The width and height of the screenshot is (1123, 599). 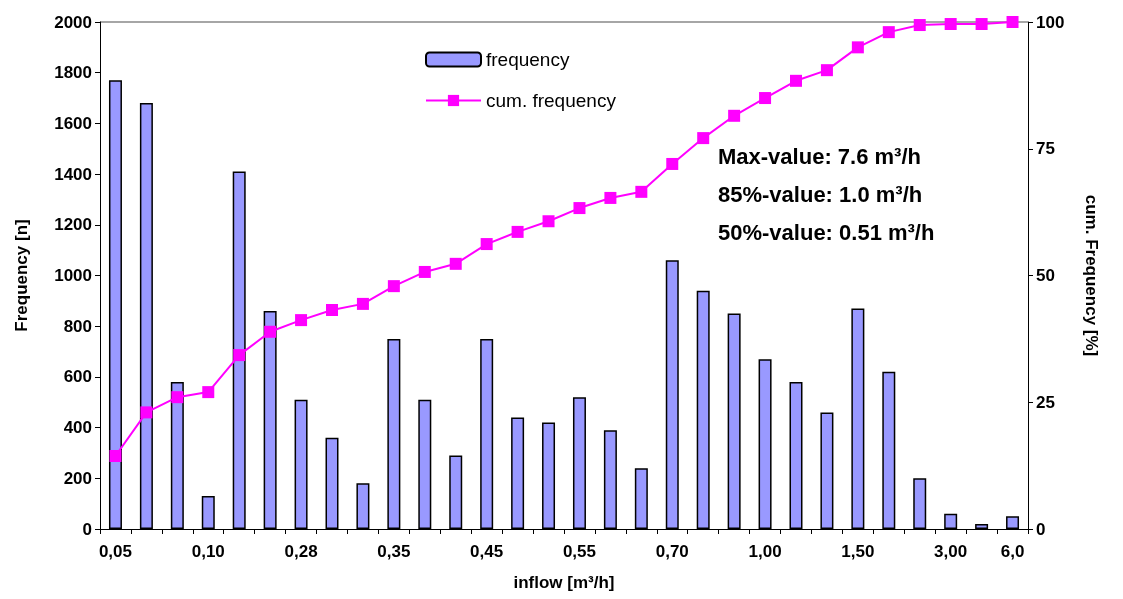 What do you see at coordinates (73, 73) in the screenshot?
I see `y-tick-label: 1800` at bounding box center [73, 73].